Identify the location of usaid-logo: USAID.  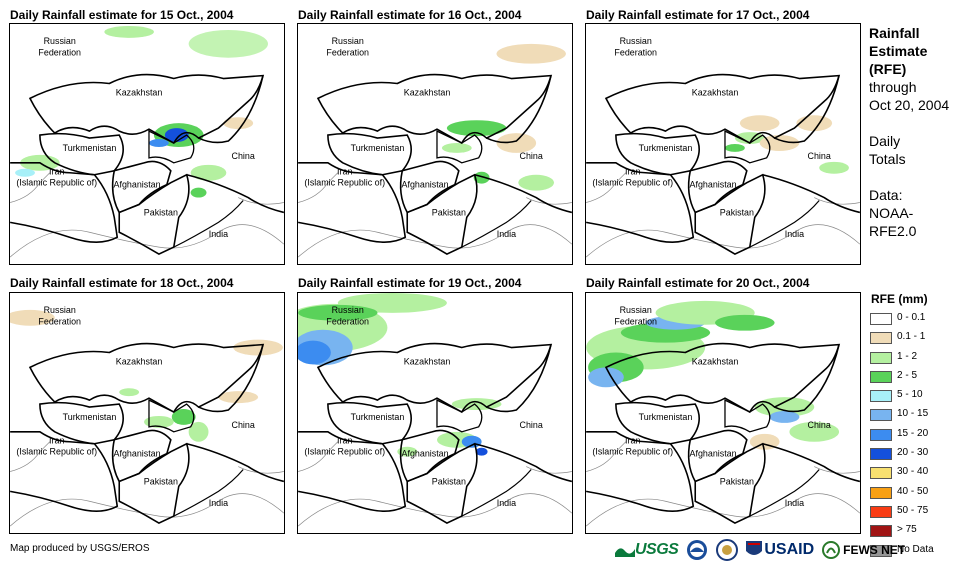
(780, 550).